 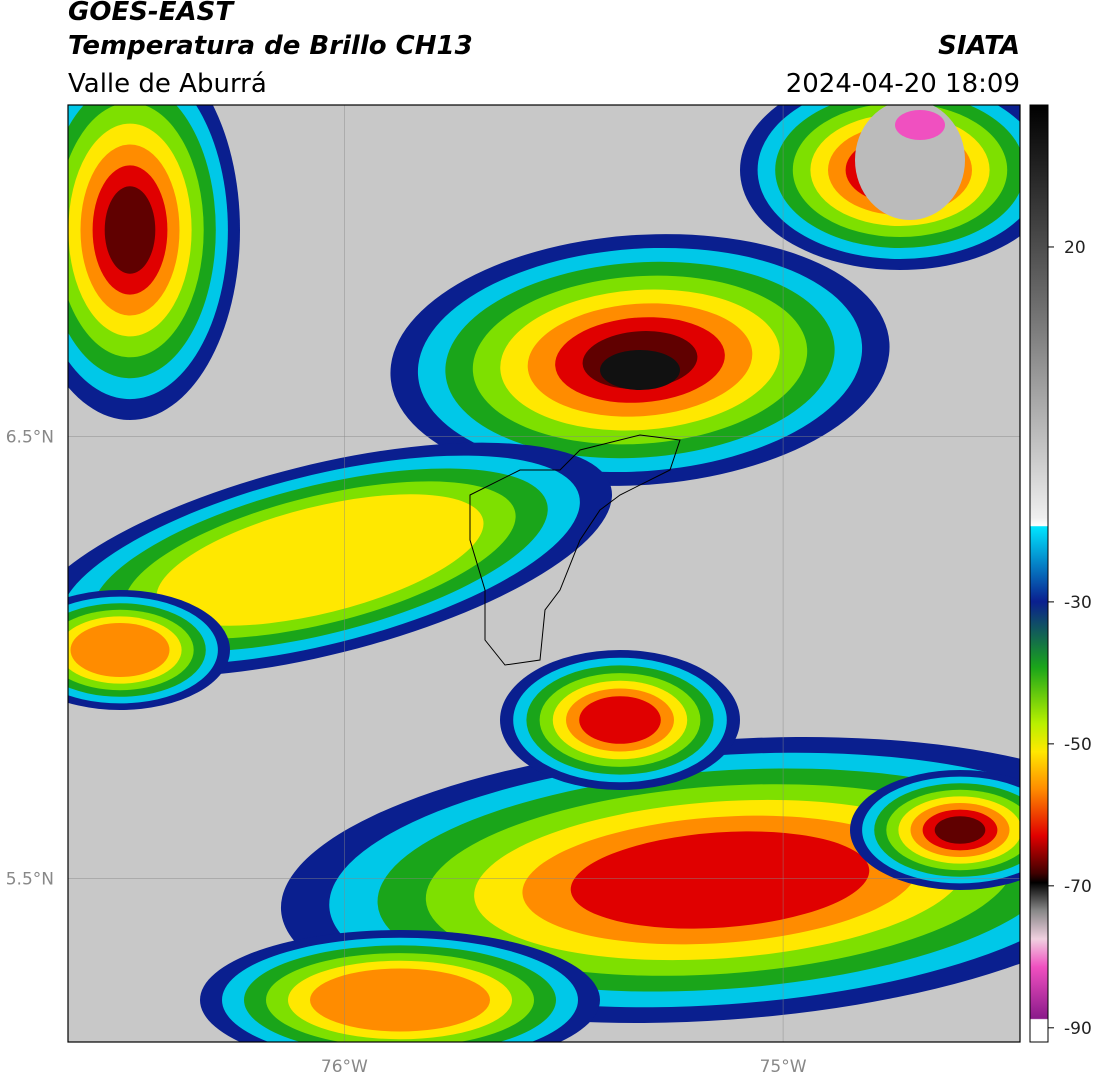 What do you see at coordinates (783, 1067) in the screenshot?
I see `lon-tick-label: 75°W` at bounding box center [783, 1067].